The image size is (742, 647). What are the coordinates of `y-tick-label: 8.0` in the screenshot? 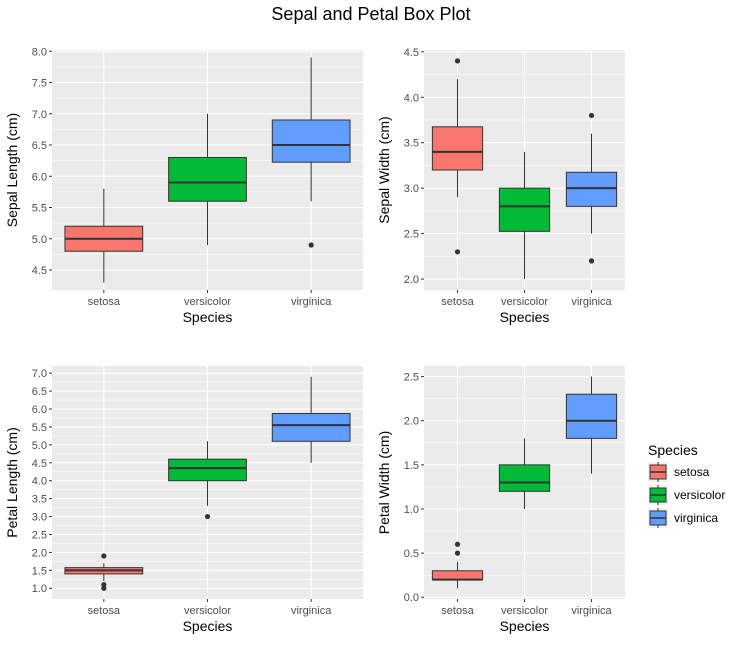 It's located at (39, 52).